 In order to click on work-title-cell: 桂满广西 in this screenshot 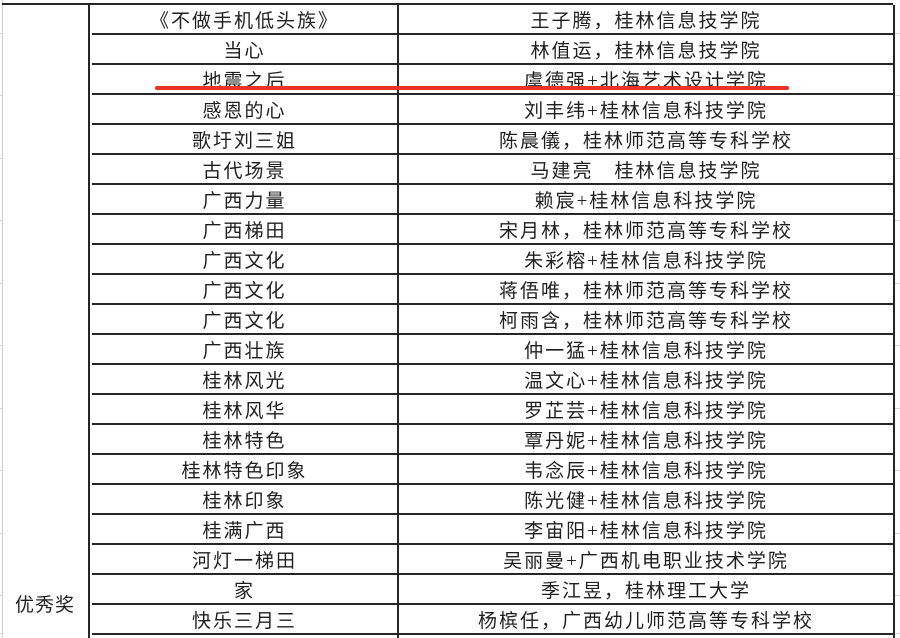, I will do `click(245, 529)`.